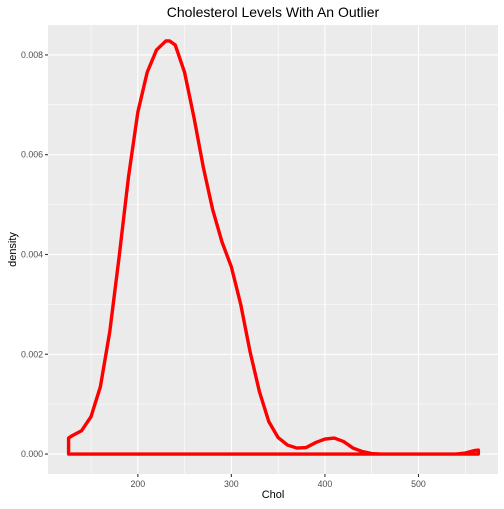  I want to click on x-tick-label: 400, so click(325, 484).